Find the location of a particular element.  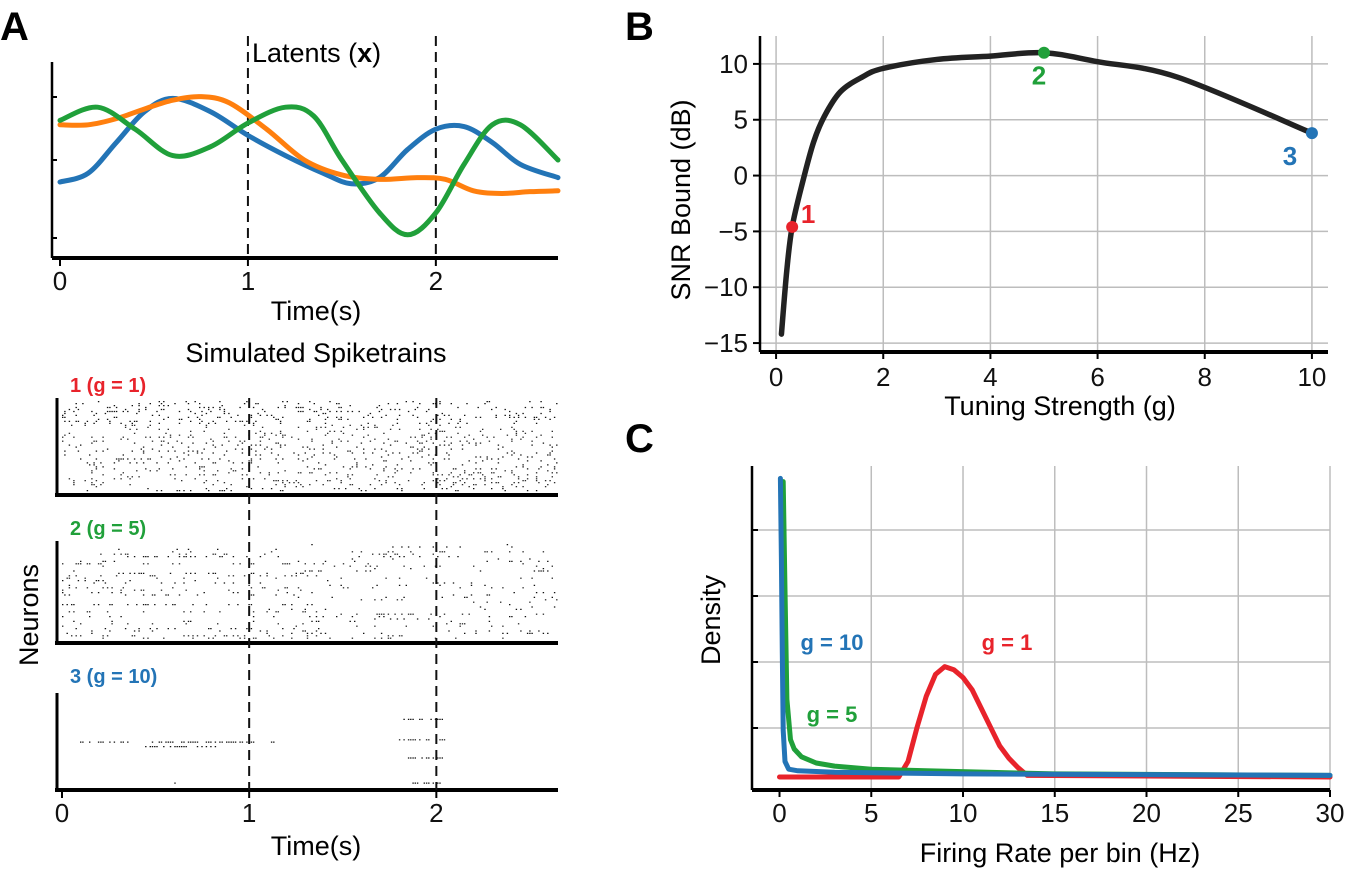

raster-xtick-label: 2 is located at coordinates (436, 813).